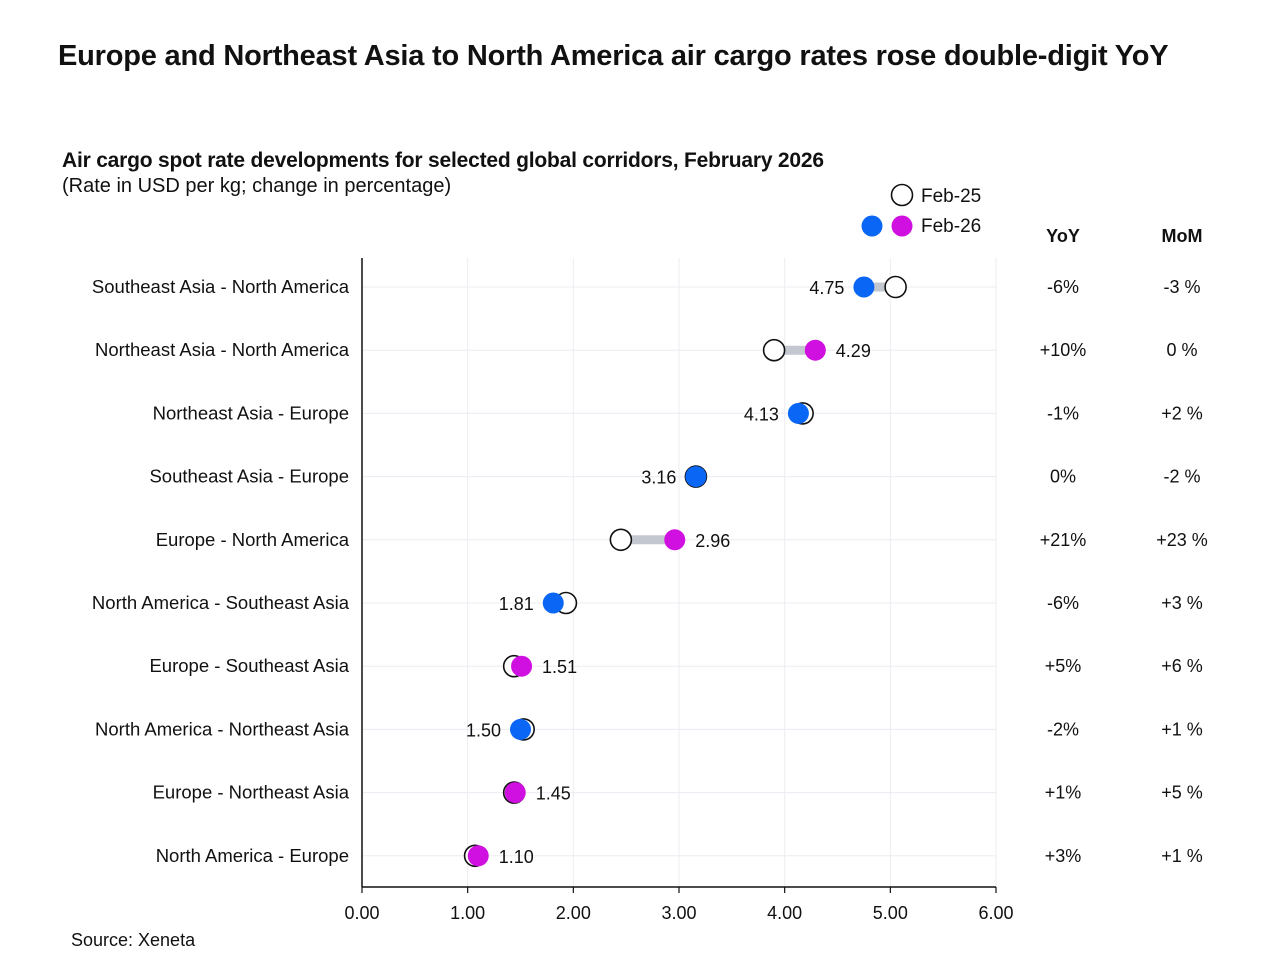 This screenshot has height=960, width=1280. I want to click on mom-value: +3 %, so click(1182, 603).